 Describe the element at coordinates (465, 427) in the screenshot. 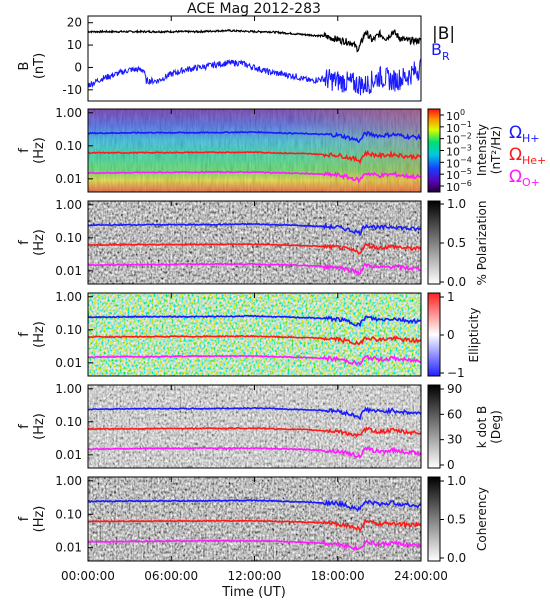

I see `colorbar-kdotb: 90 60 30 0 k dot B (Deg)` at that location.